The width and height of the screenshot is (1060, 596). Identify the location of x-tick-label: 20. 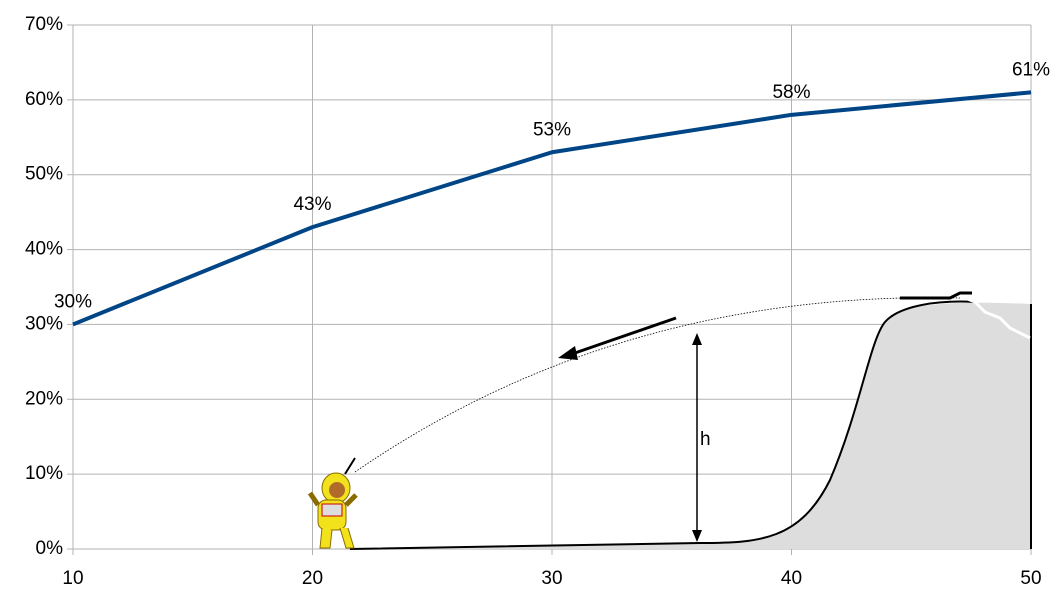
(312, 578).